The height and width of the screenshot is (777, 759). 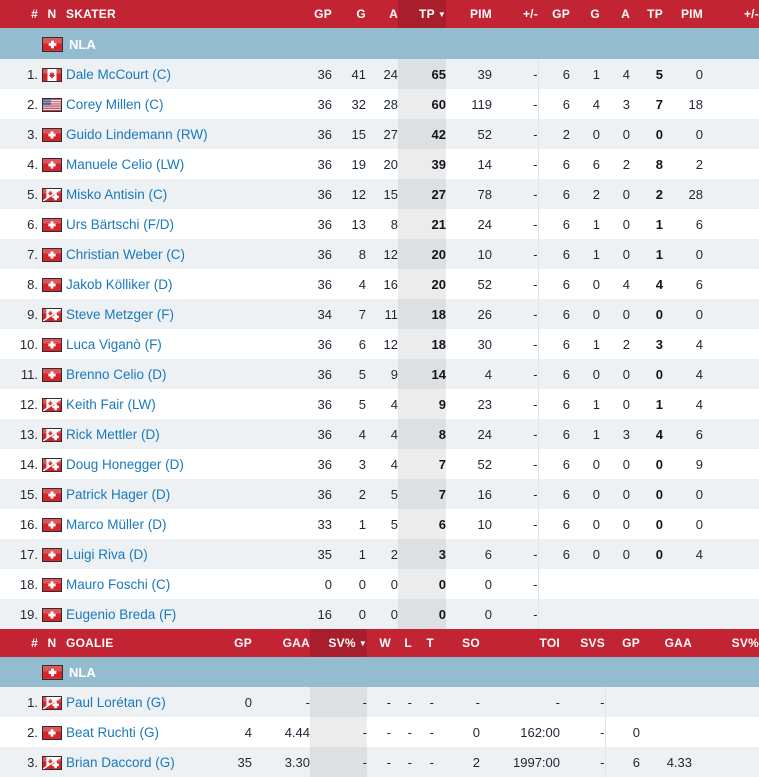 I want to click on stat-tp: 18, so click(x=422, y=344).